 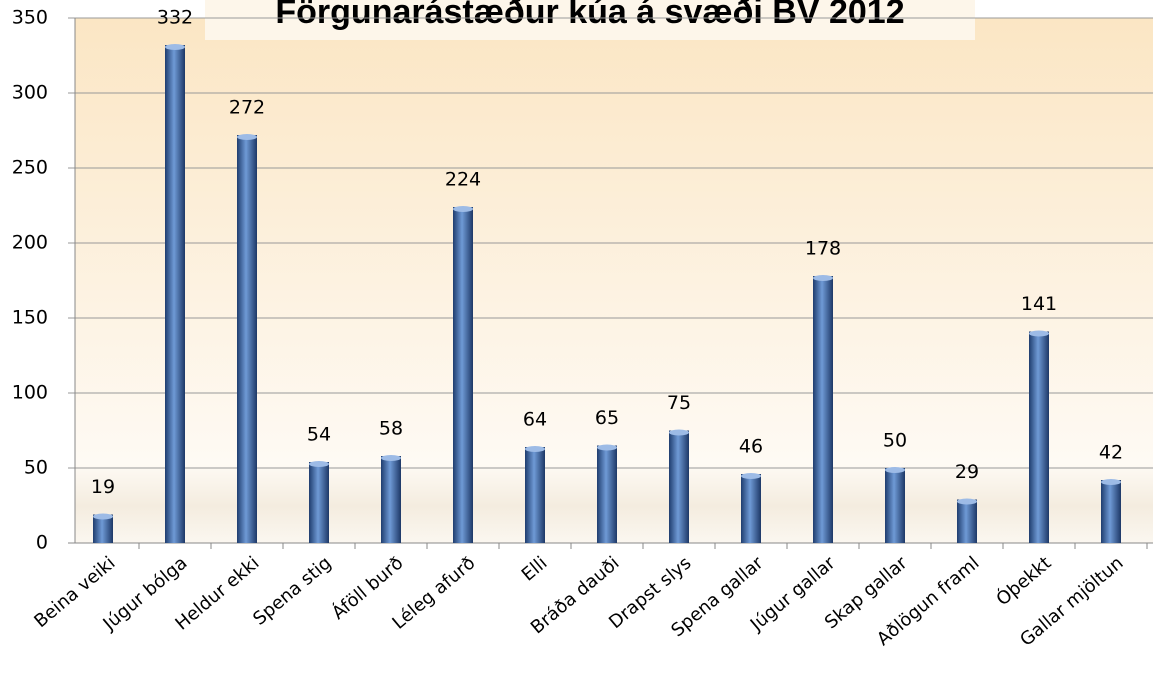 I want to click on value-label: 46, so click(x=751, y=447).